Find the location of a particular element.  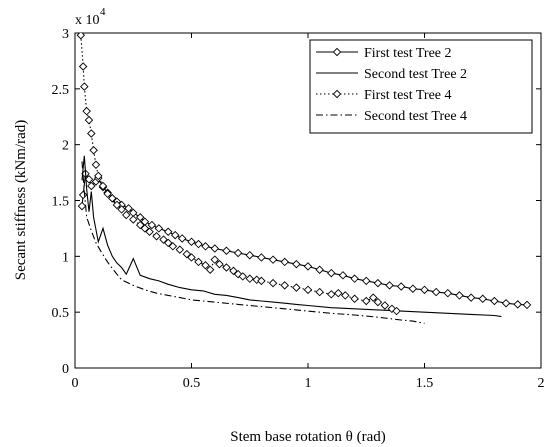

x-axis-label: Stem base rotation θ (rad) is located at coordinates (307, 437).